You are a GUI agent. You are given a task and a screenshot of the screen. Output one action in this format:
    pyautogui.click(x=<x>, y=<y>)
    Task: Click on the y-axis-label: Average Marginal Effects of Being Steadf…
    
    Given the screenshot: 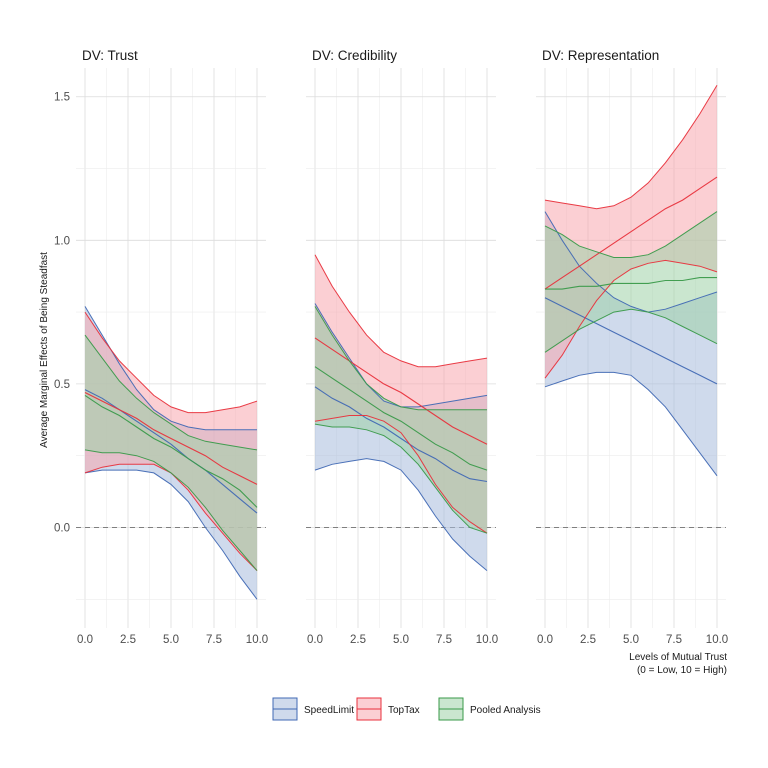 What is the action you would take?
    pyautogui.click(x=44, y=350)
    